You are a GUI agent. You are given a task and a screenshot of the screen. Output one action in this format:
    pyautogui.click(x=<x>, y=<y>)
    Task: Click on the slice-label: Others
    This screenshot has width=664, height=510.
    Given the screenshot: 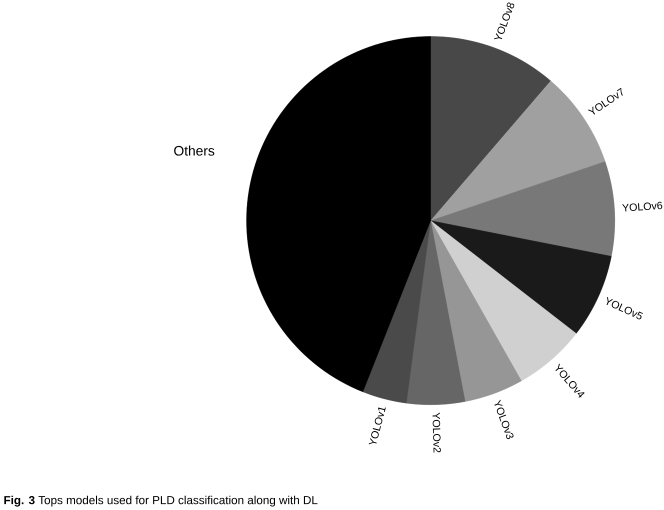 What is the action you would take?
    pyautogui.click(x=194, y=150)
    